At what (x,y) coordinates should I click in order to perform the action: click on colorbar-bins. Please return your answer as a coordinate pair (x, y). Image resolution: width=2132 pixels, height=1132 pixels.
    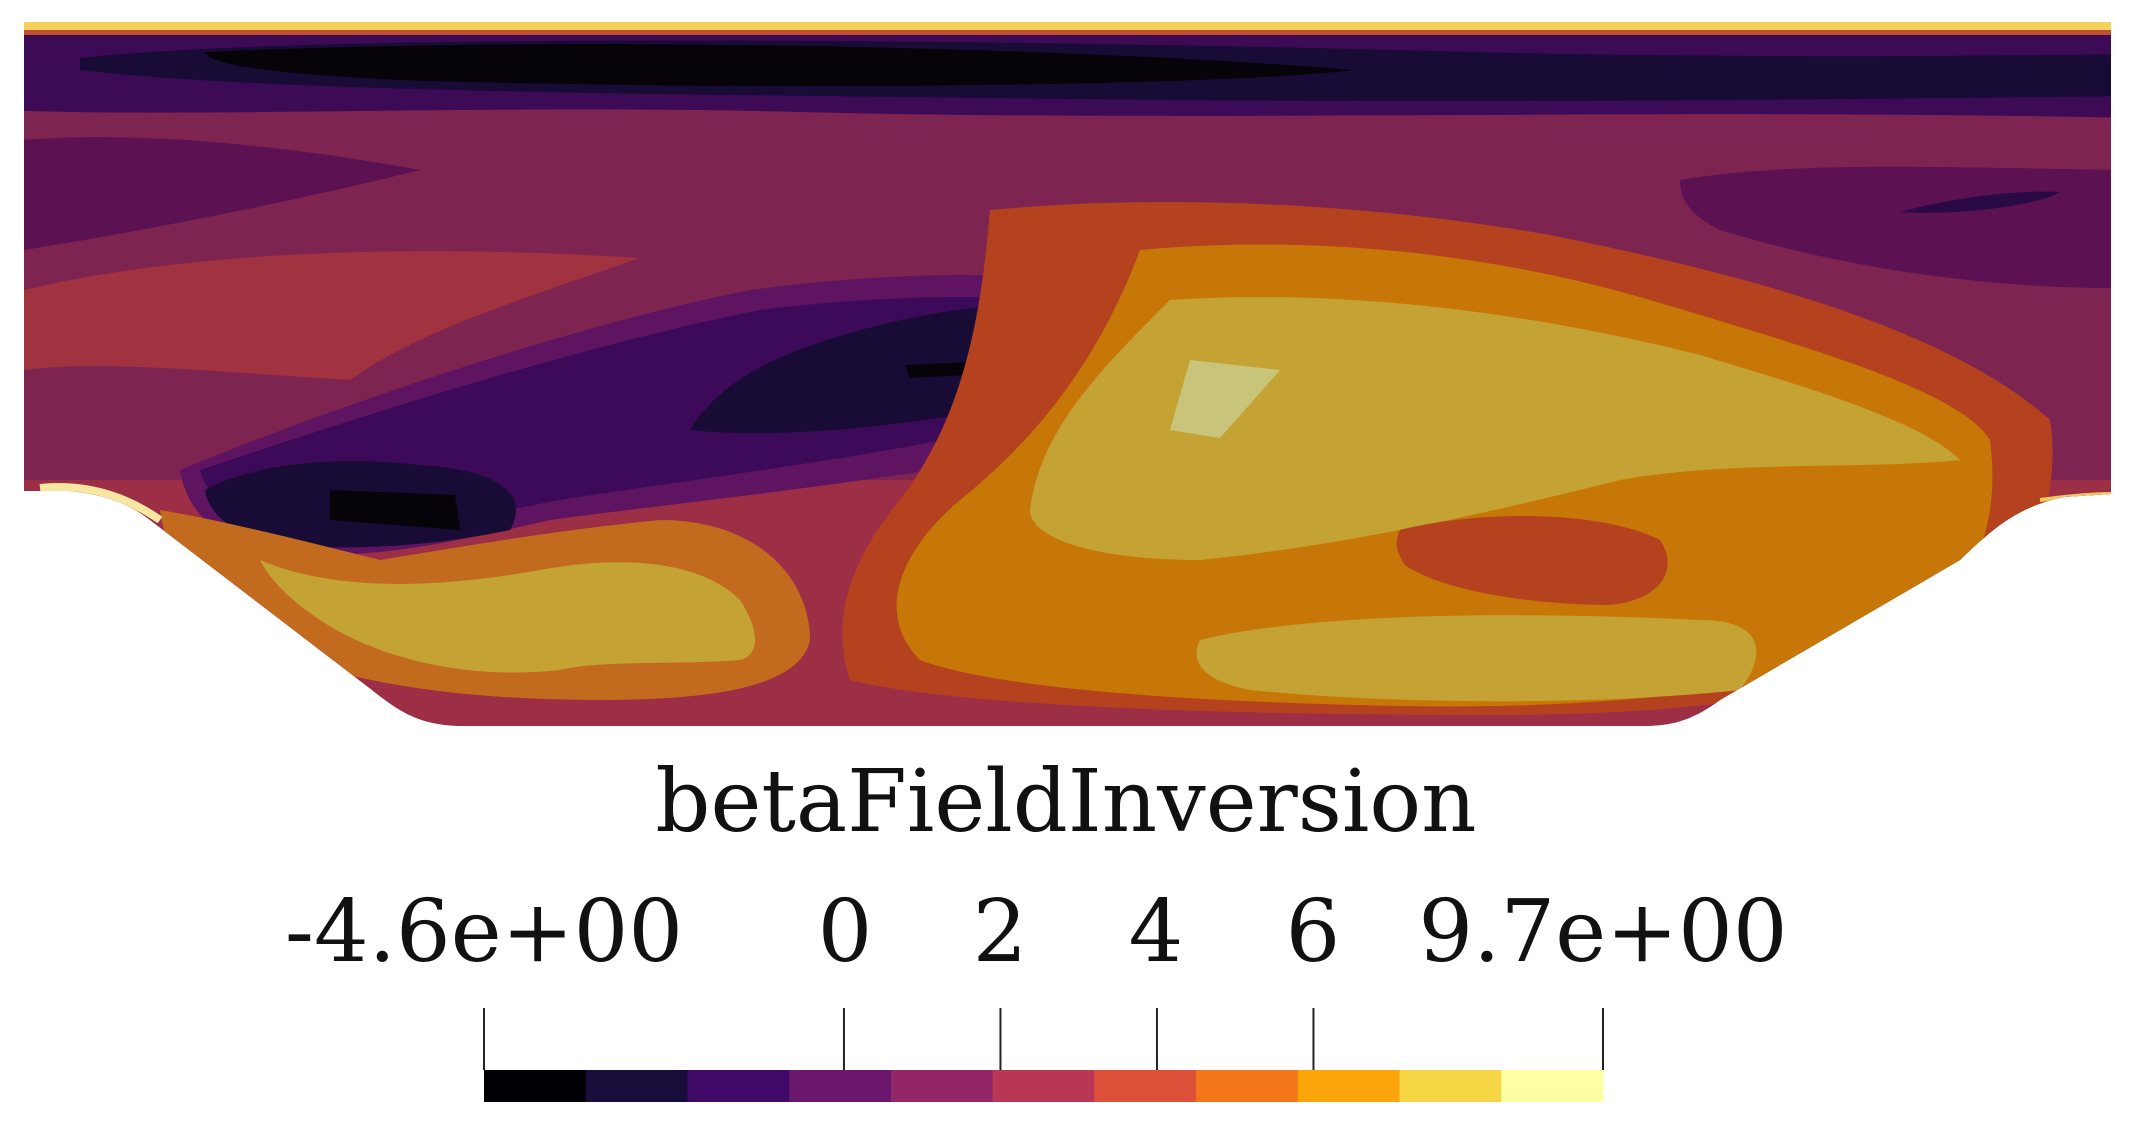
    Looking at the image, I should click on (1044, 1086).